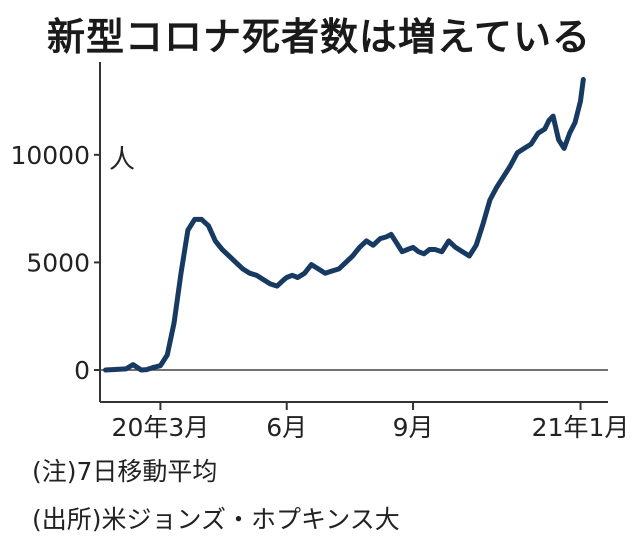  What do you see at coordinates (50, 155) in the screenshot?
I see `y-tick-label: 10000` at bounding box center [50, 155].